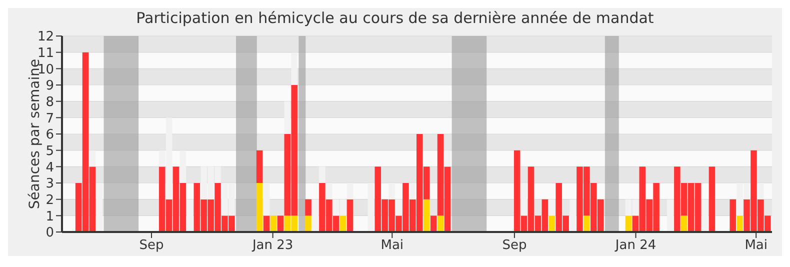 This screenshot has width=790, height=267. What do you see at coordinates (50, 233) in the screenshot?
I see `y-tick-label: 0` at bounding box center [50, 233].